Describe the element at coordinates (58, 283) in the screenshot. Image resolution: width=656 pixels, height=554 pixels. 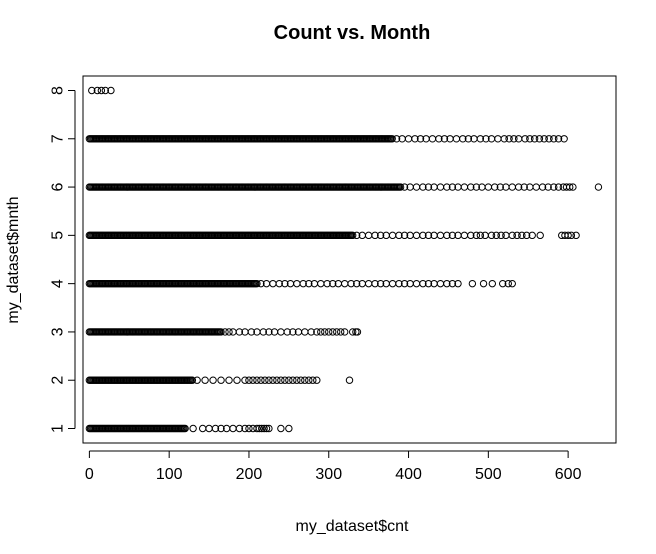
I see `y-tick-label: 4` at that location.